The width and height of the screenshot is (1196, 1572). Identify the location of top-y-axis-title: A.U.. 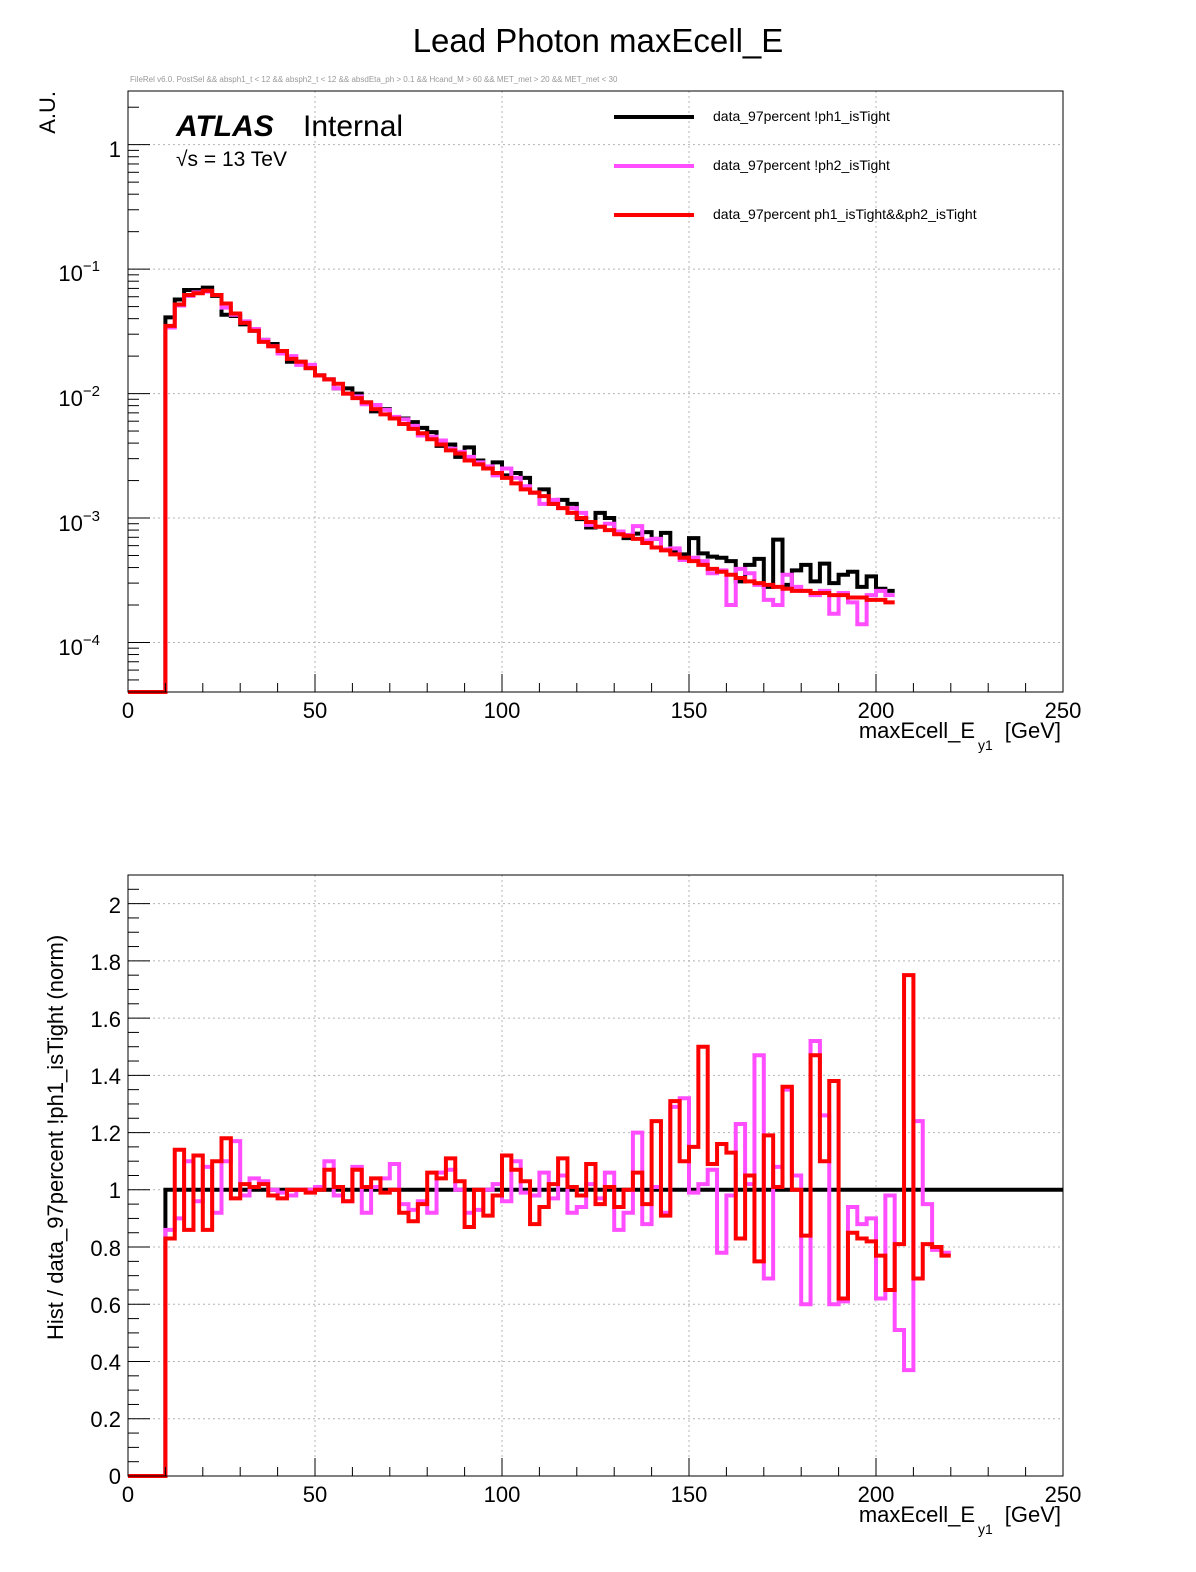
(47, 112).